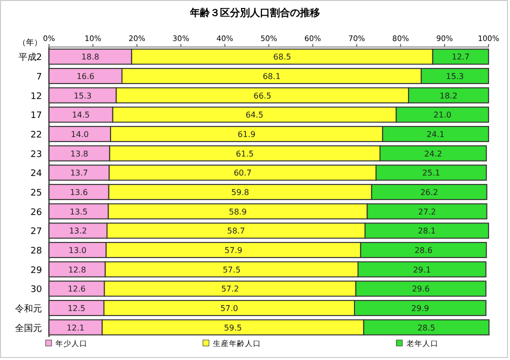 Image resolution: width=510 pixels, height=360 pixels. Describe the element at coordinates (36, 251) in the screenshot. I see `y-tick-label: 28` at that location.